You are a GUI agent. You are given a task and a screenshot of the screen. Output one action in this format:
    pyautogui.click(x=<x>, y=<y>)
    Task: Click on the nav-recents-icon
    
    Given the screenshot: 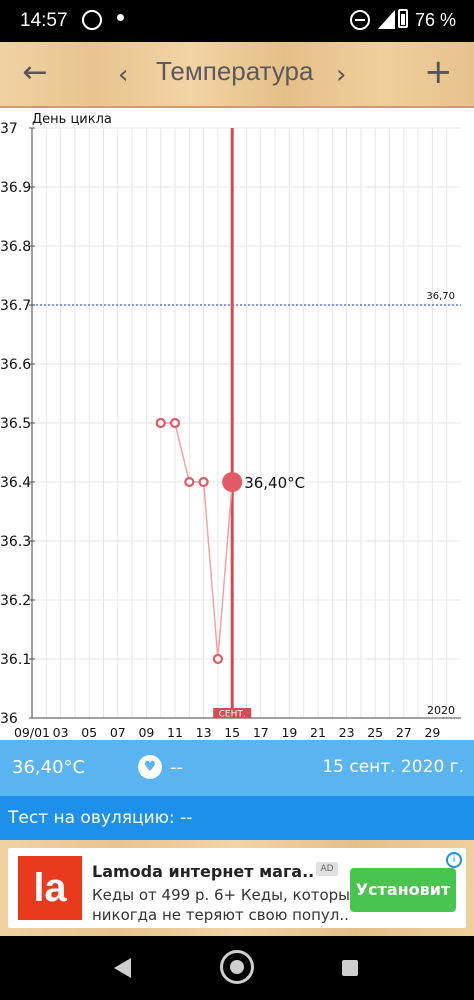 What is the action you would take?
    pyautogui.click(x=350, y=968)
    